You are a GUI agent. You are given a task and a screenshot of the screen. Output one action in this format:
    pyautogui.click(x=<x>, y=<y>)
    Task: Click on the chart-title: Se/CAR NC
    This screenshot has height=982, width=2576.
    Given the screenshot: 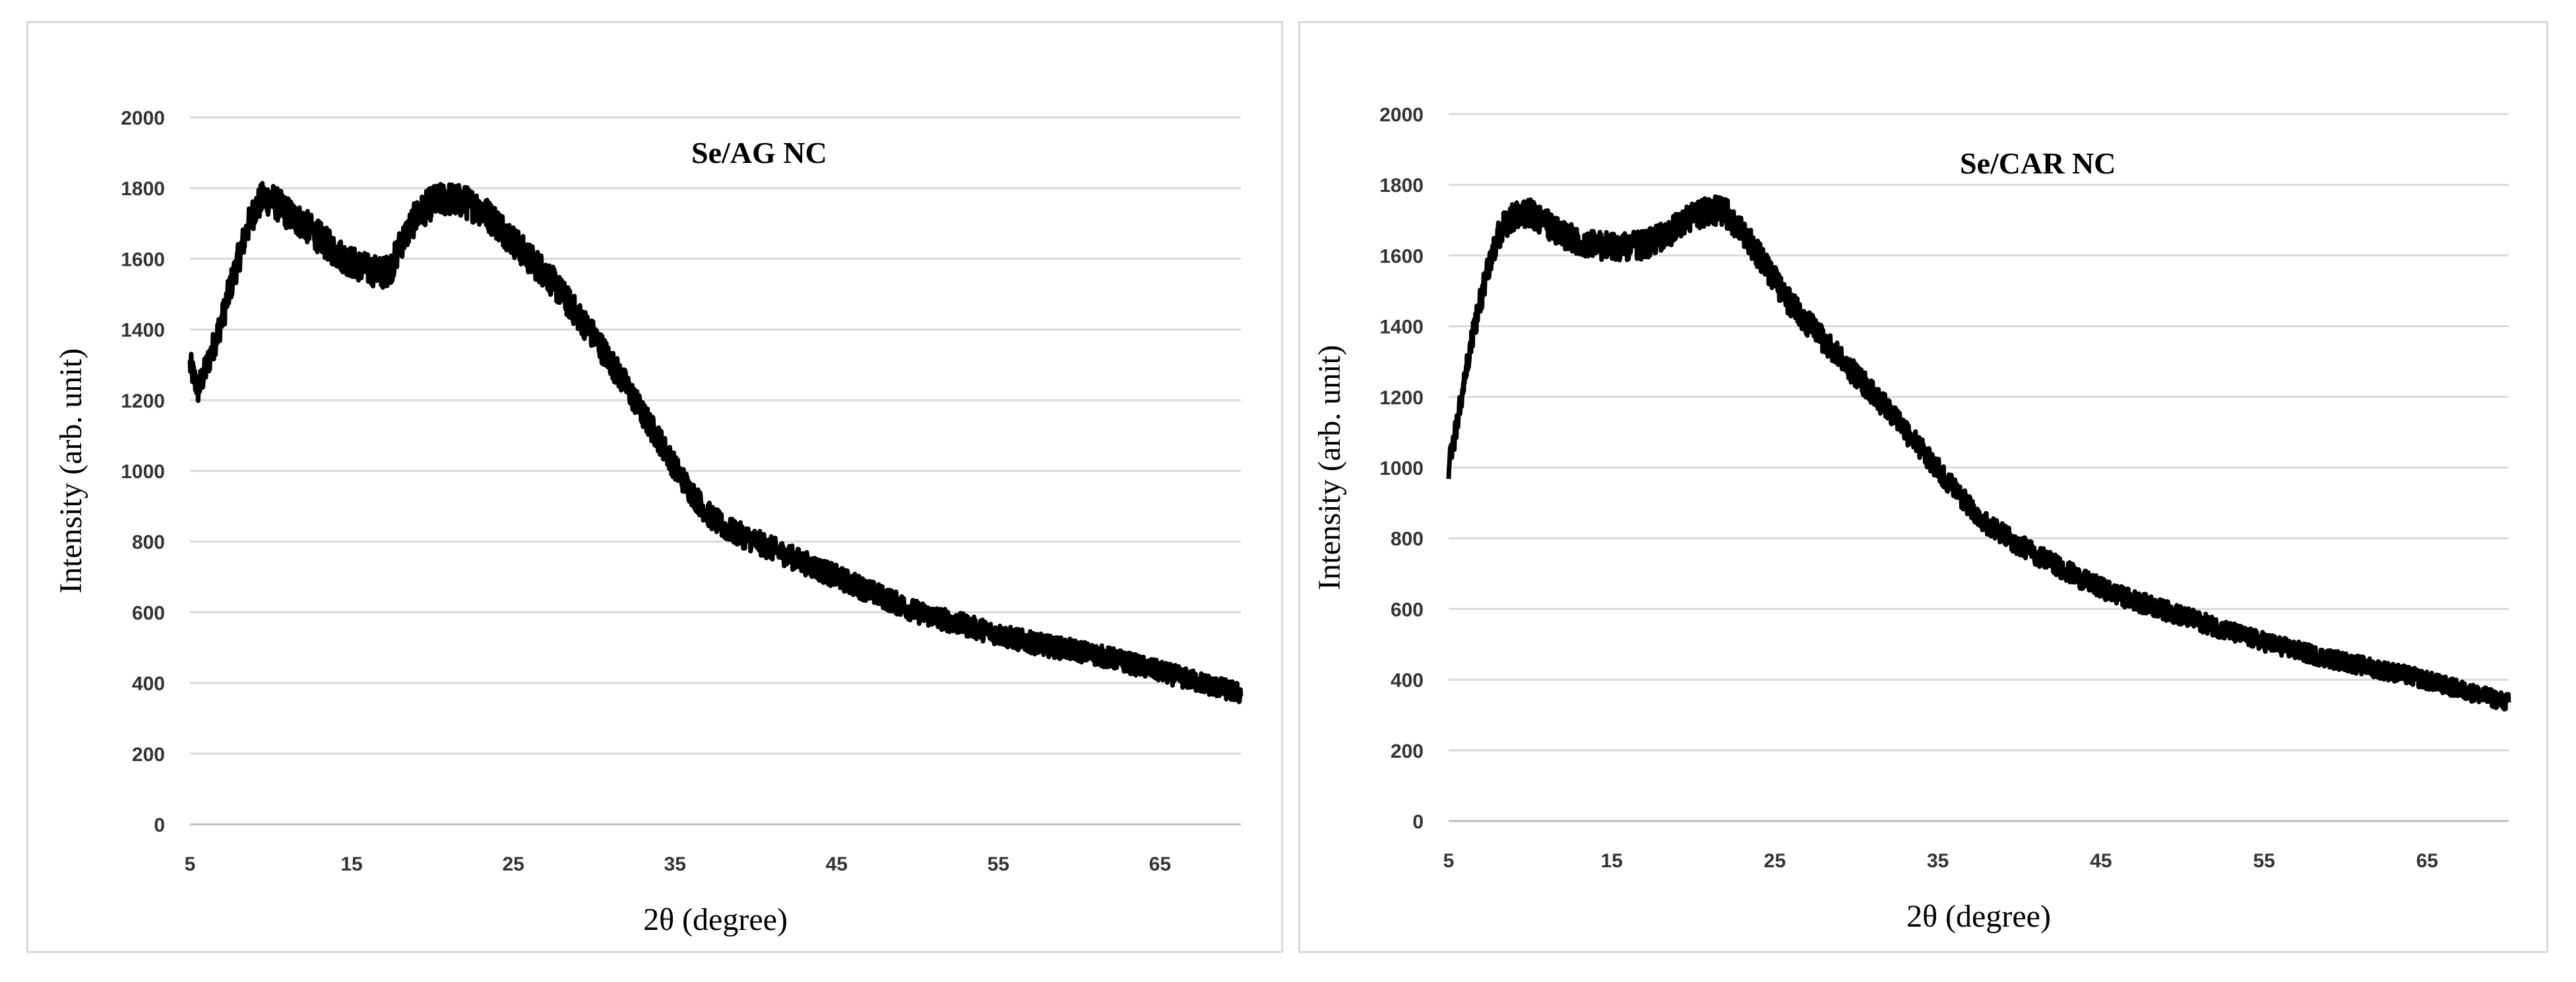 What is the action you would take?
    pyautogui.click(x=2038, y=163)
    